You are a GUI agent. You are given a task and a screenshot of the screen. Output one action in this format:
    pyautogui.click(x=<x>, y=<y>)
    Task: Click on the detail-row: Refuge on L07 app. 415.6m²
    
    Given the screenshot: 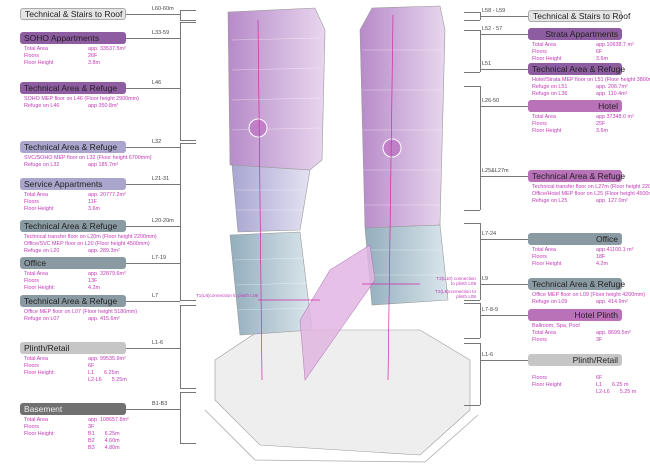 What is the action you would take?
    pyautogui.click(x=80, y=319)
    